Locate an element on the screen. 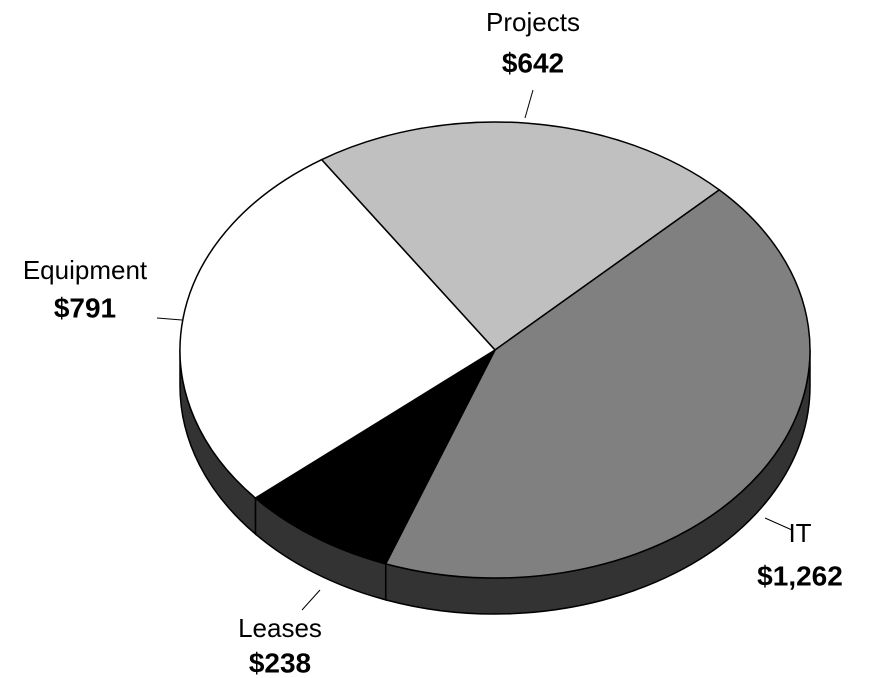 Image resolution: width=881 pixels, height=678 pixels. slice-label: Projects is located at coordinates (533, 22).